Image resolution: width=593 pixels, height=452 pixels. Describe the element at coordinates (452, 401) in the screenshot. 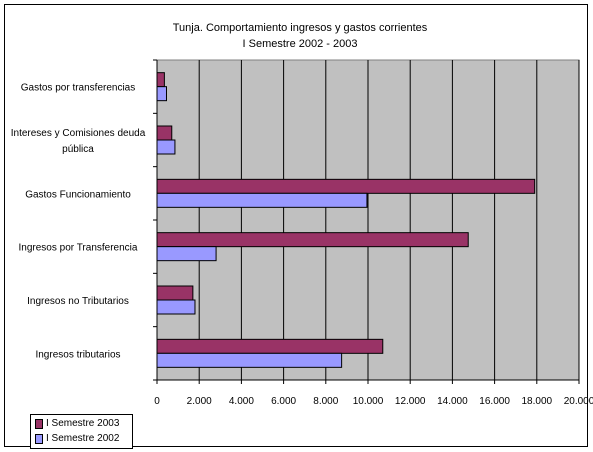

I see `x-tick-label: 14.000` at that location.